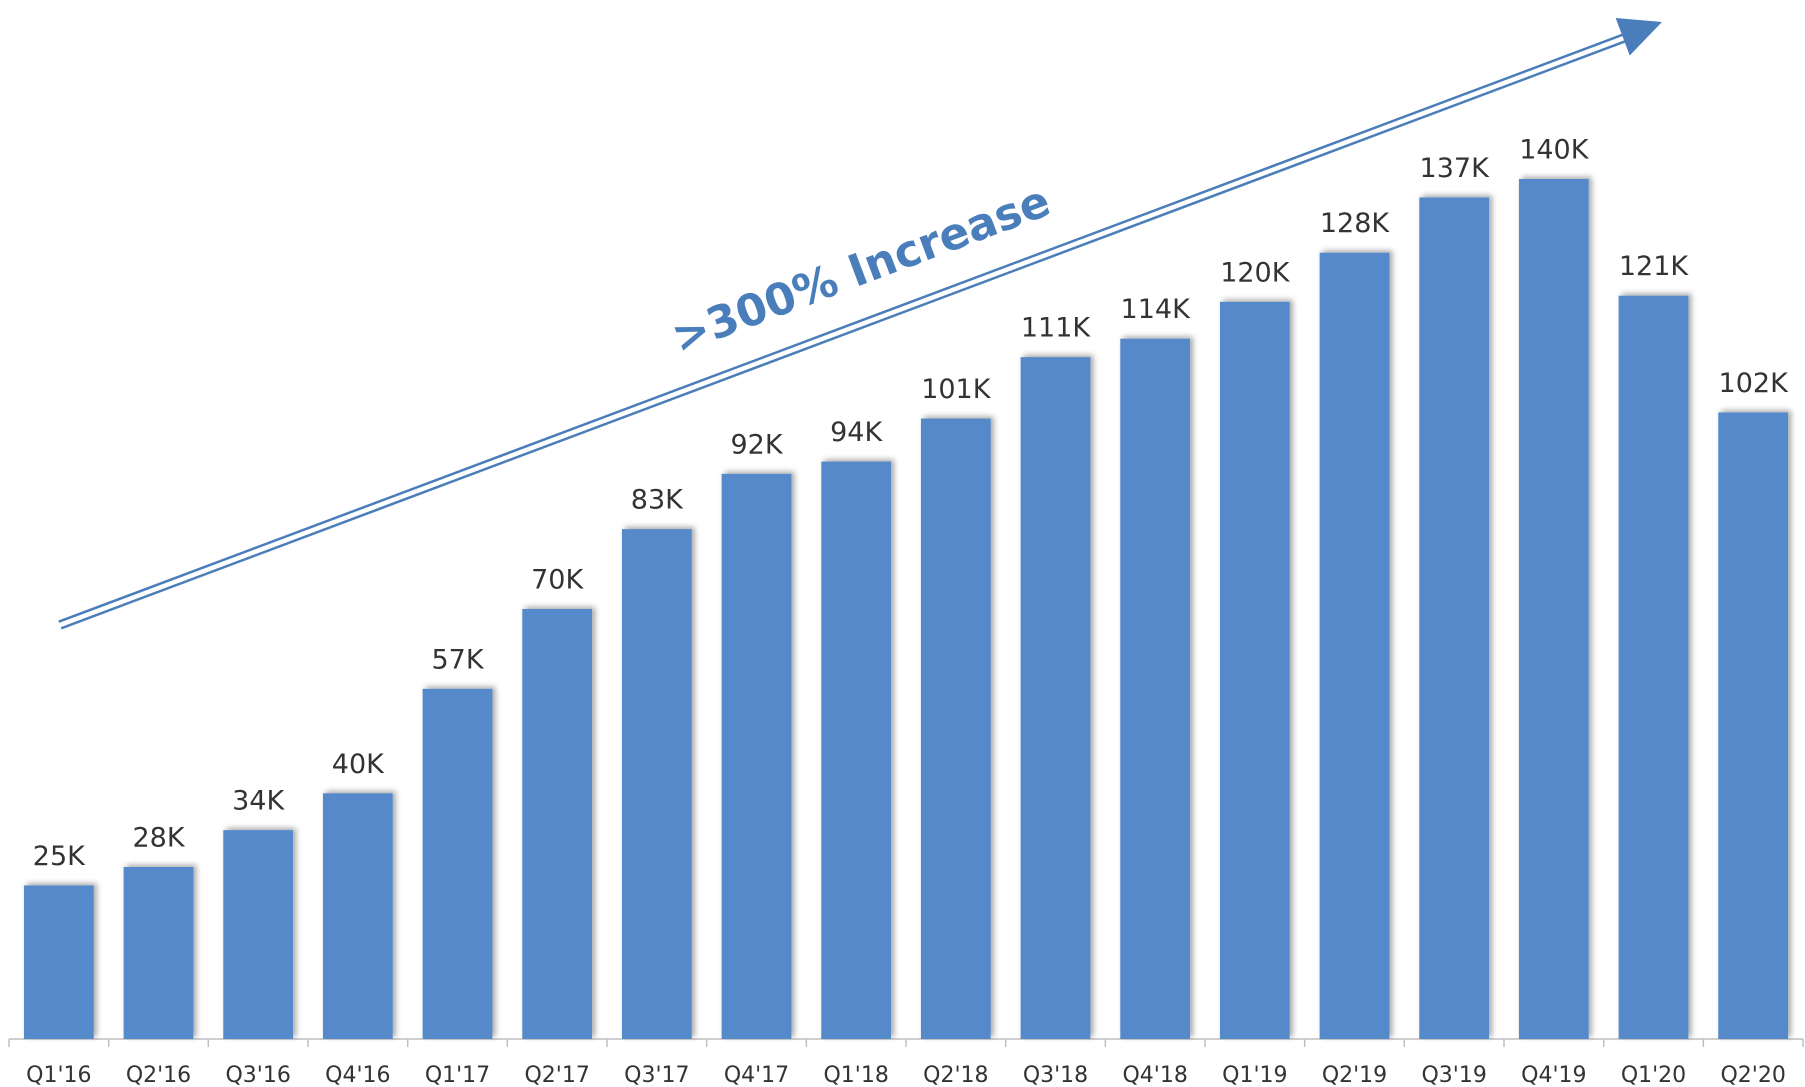 This screenshot has width=1805, height=1087. What do you see at coordinates (1453, 1075) in the screenshot?
I see `x-tick-label: Q3'19` at bounding box center [1453, 1075].